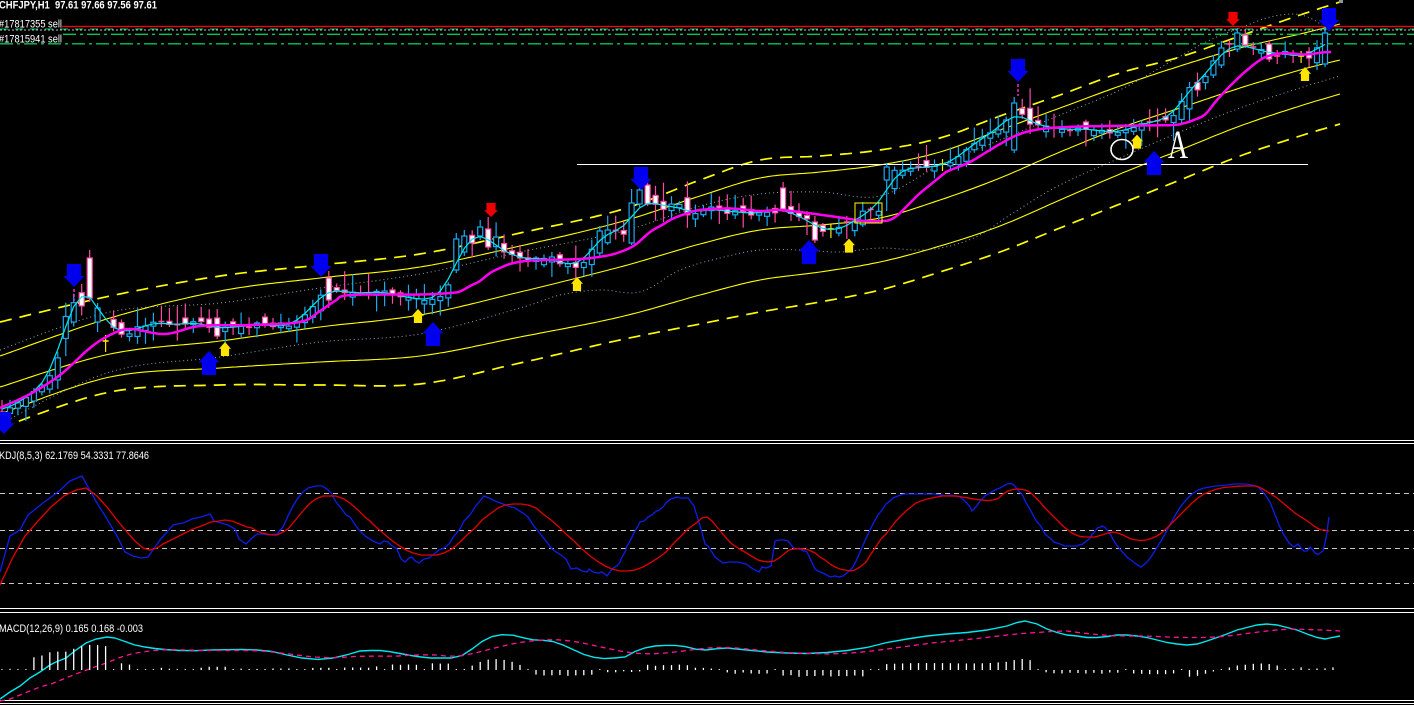  I want to click on svg-text:KDJ(8,5,3) 62.1769 54.3331 77.: KDJ(8,5,3) 62.1769 54.3331 77.8646, so click(74, 456).